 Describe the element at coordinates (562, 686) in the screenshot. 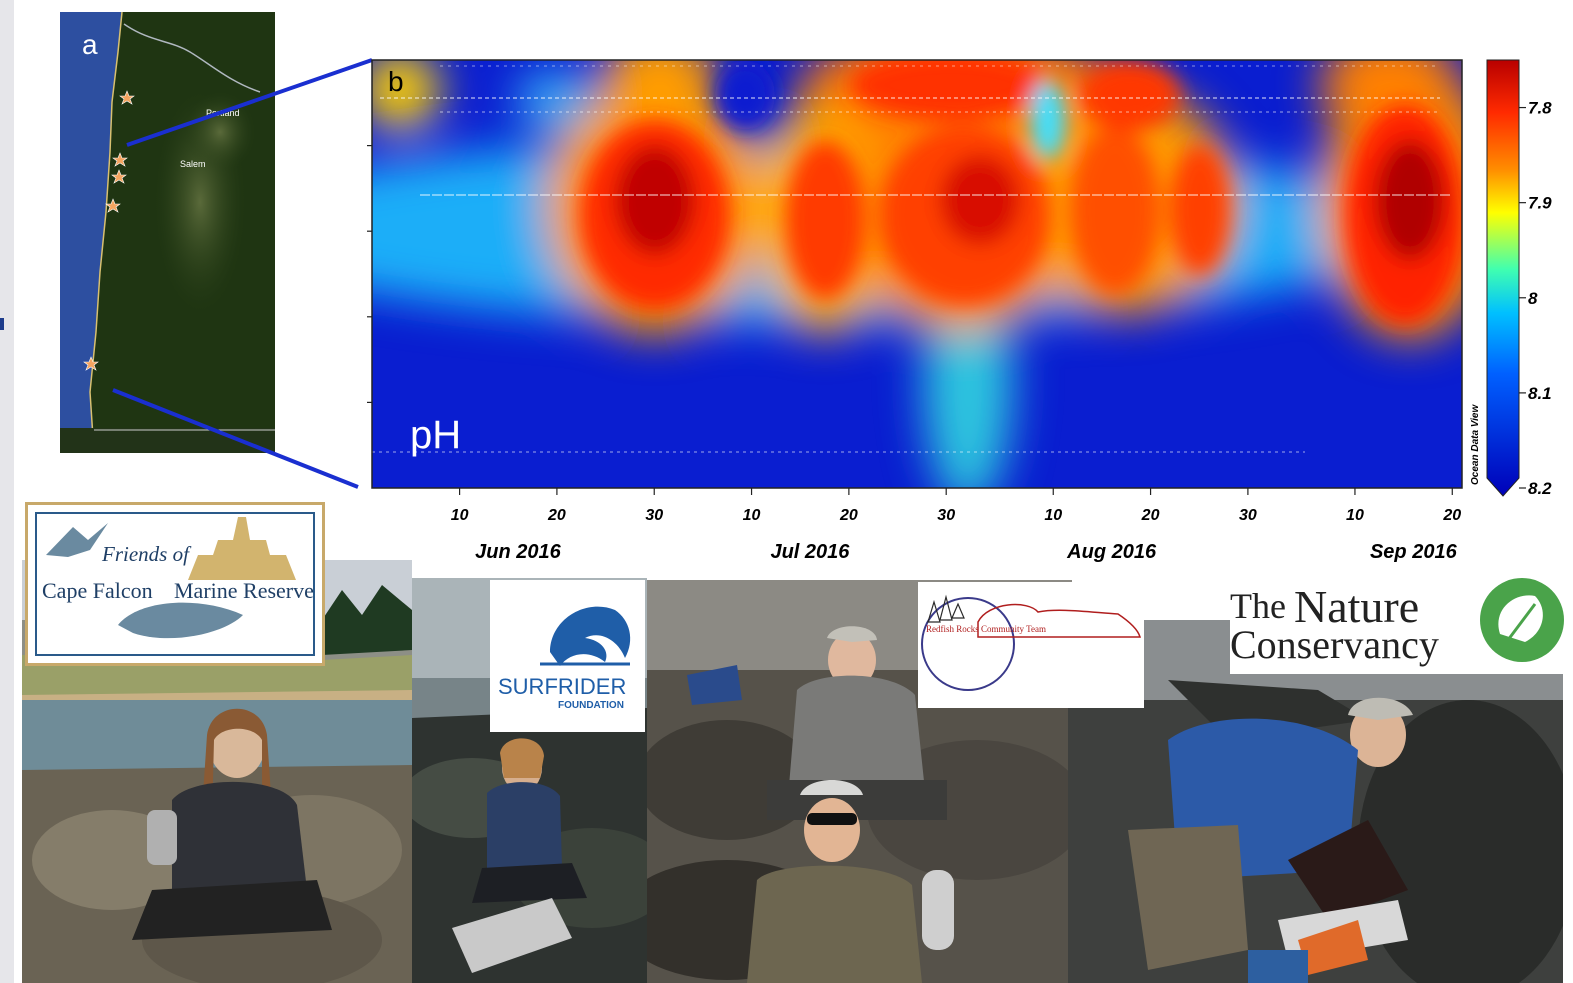

I see `surfrider-text: SURFRIDER` at that location.